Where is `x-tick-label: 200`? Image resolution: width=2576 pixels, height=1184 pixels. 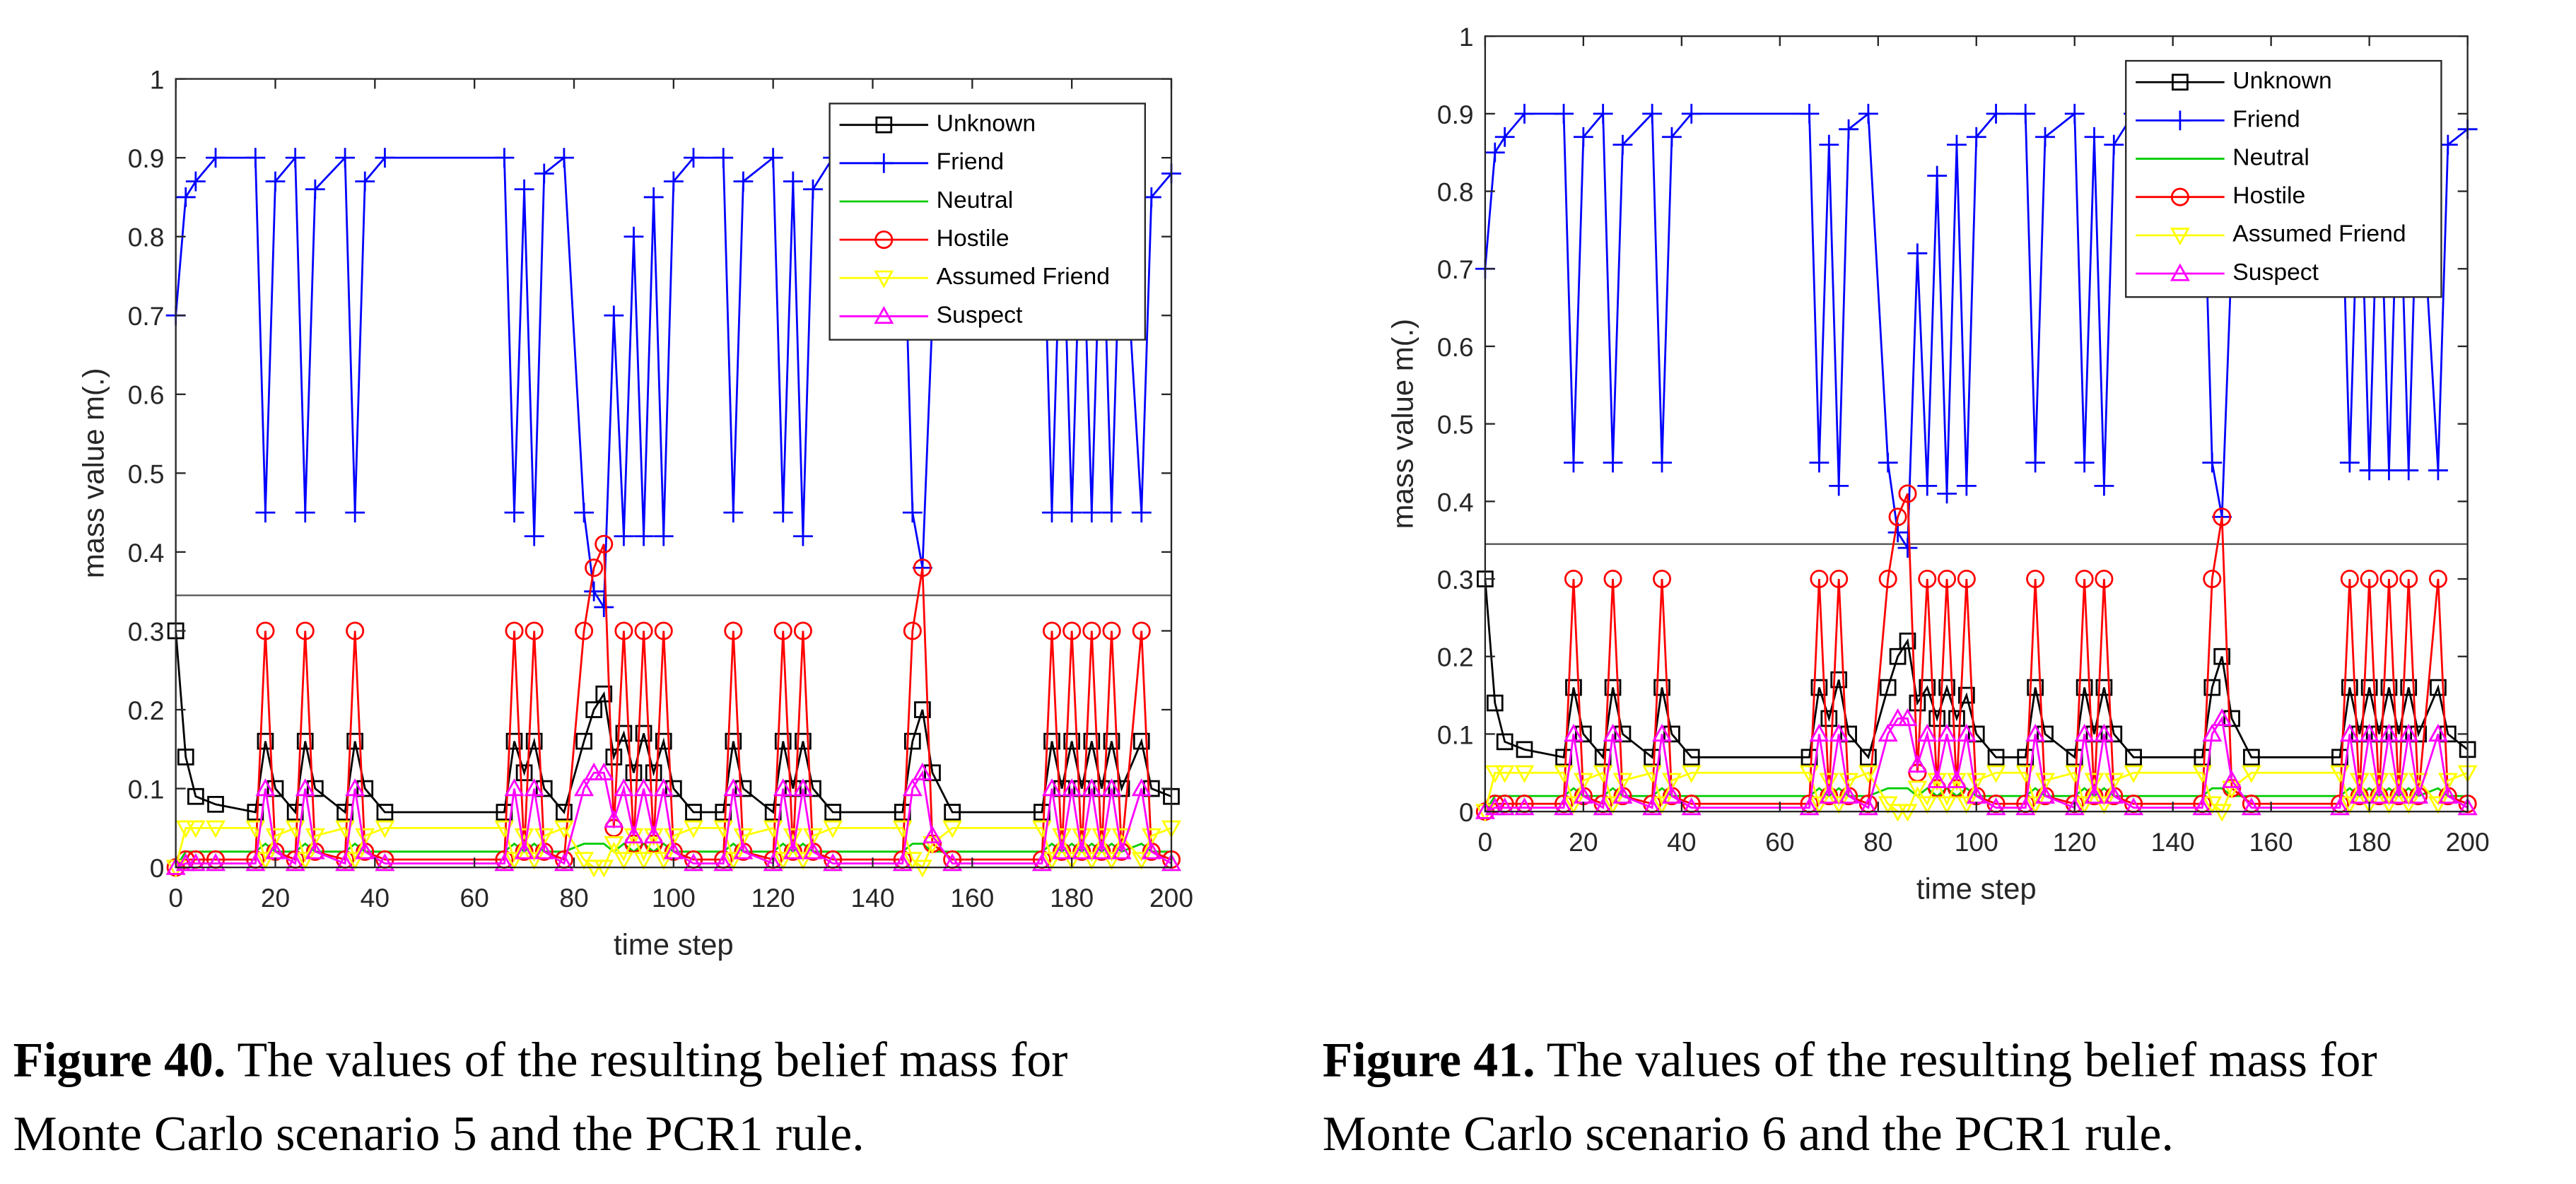 x-tick-label: 200 is located at coordinates (1171, 898).